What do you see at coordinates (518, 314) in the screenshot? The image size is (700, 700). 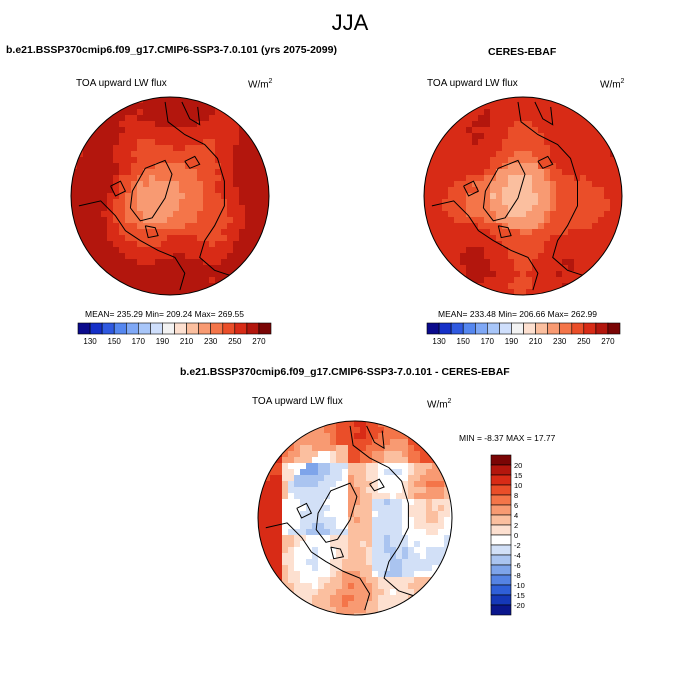 I see `panel2-stats: MEAN= 233.48 Min= 206.66 Max= 262.99` at bounding box center [518, 314].